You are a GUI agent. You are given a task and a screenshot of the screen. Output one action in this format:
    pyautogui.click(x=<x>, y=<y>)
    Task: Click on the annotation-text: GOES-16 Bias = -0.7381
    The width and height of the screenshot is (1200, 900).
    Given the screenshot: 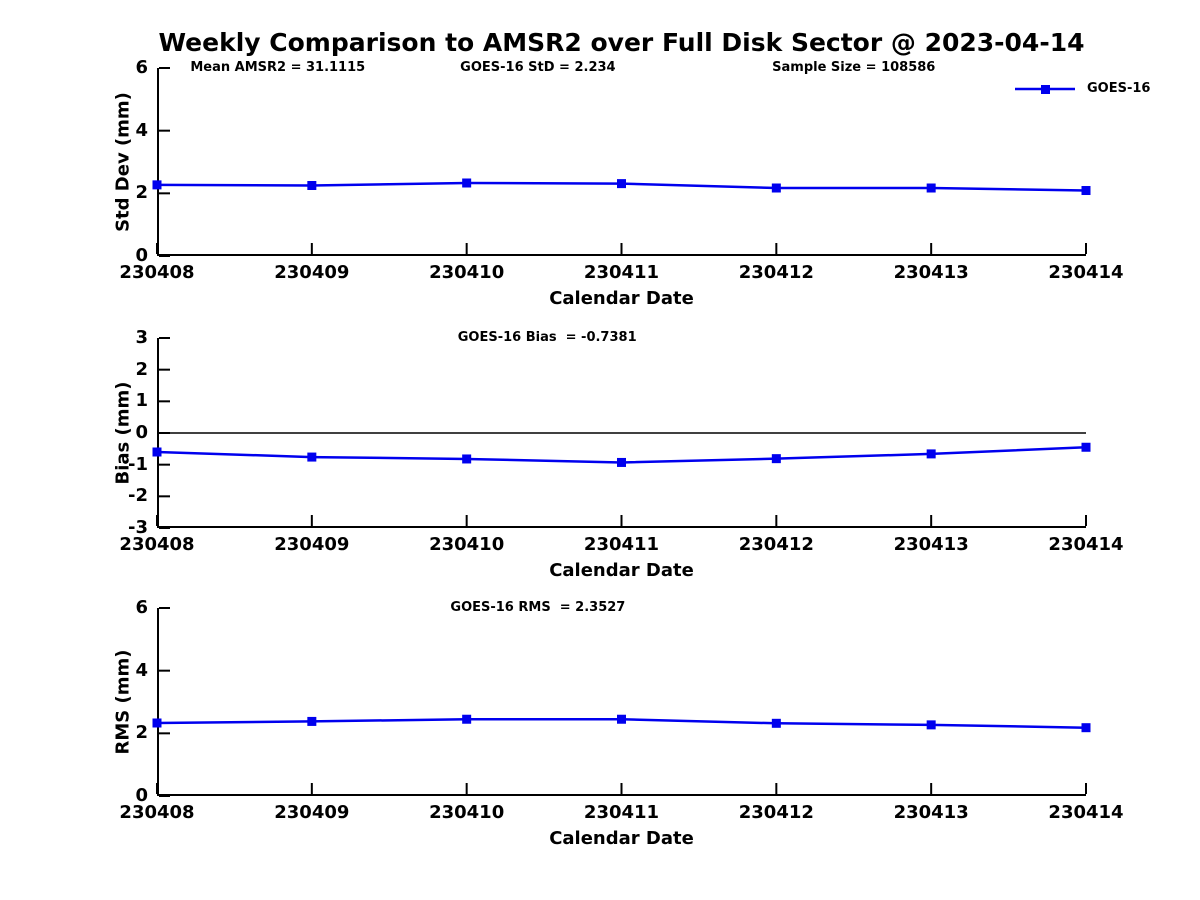 What is the action you would take?
    pyautogui.click(x=547, y=337)
    